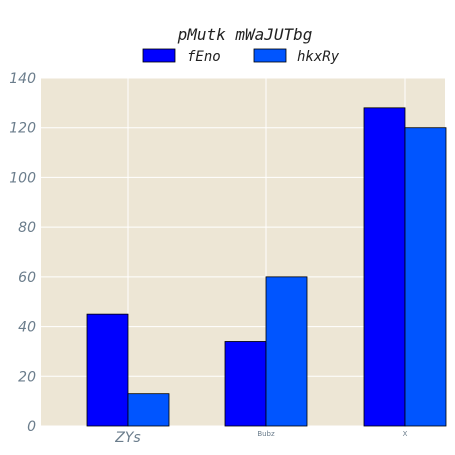 This screenshot has width=455, height=455. What do you see at coordinates (245, 34) in the screenshot?
I see `chart-title: pMutk mWaJUTbg` at bounding box center [245, 34].